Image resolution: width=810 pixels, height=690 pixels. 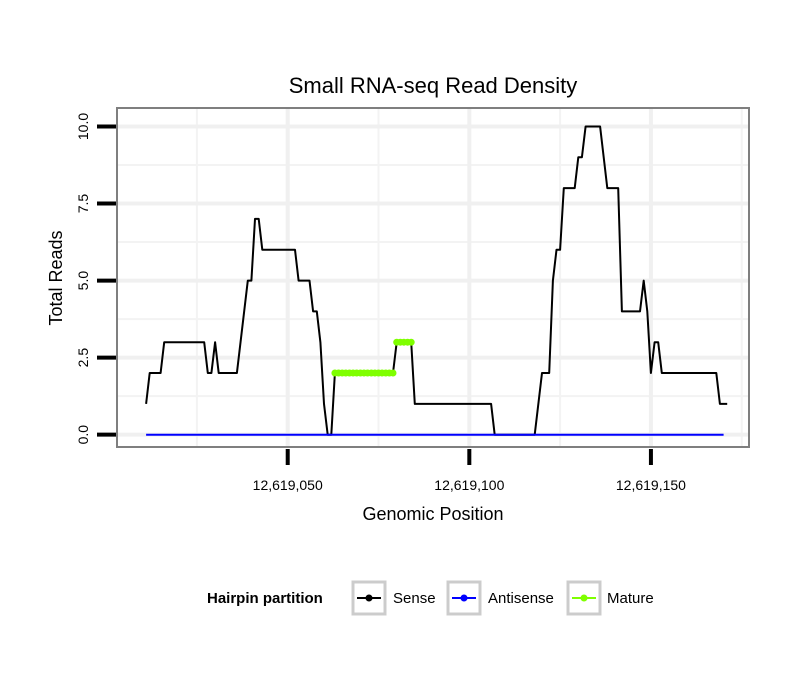 I want to click on legend-item-antisense: Antisense, so click(x=500, y=598).